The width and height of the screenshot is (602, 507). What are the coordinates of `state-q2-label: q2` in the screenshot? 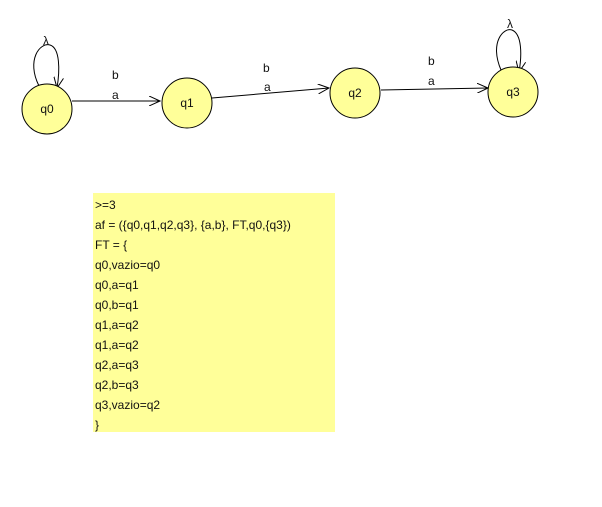 It's located at (355, 93).